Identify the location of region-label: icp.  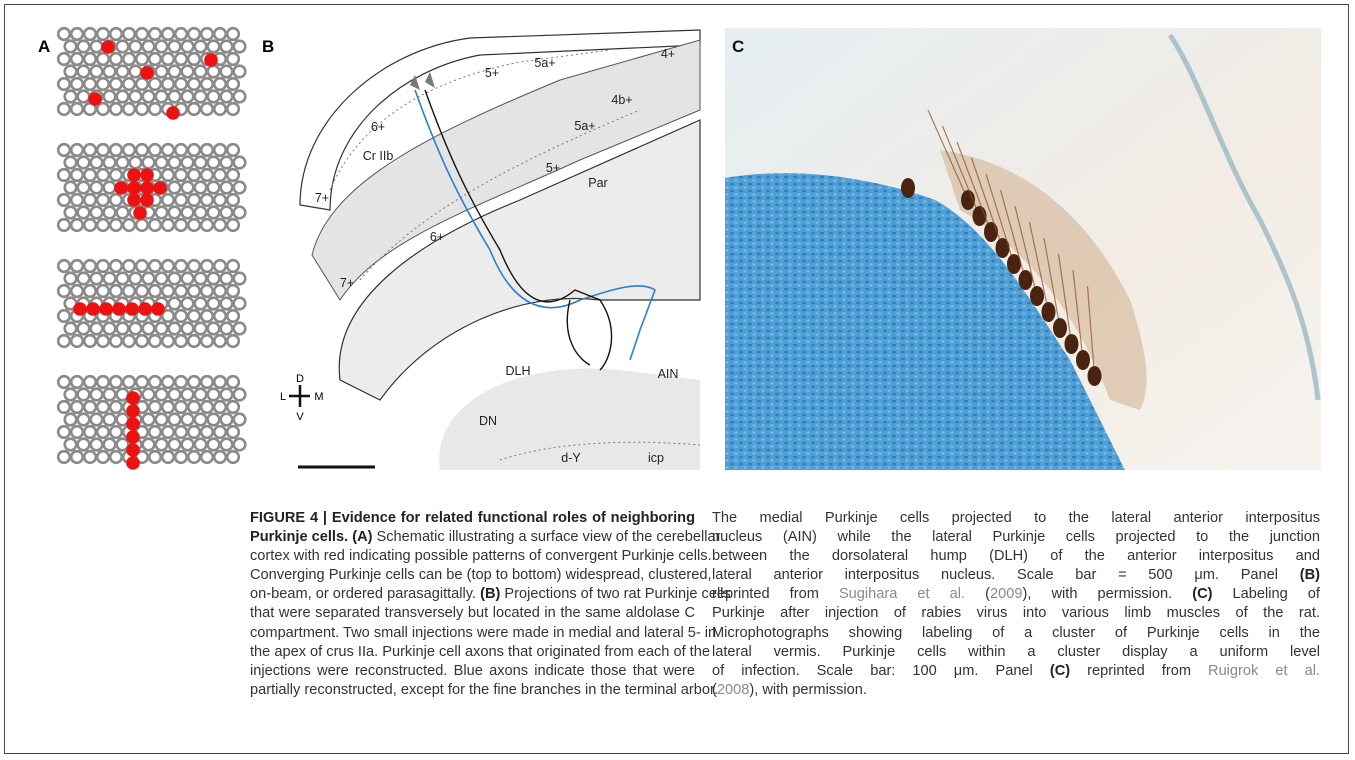
(656, 458).